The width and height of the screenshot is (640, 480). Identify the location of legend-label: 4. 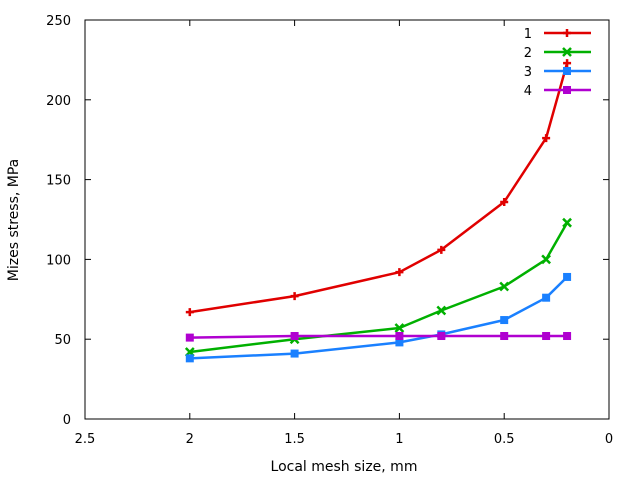
(528, 91).